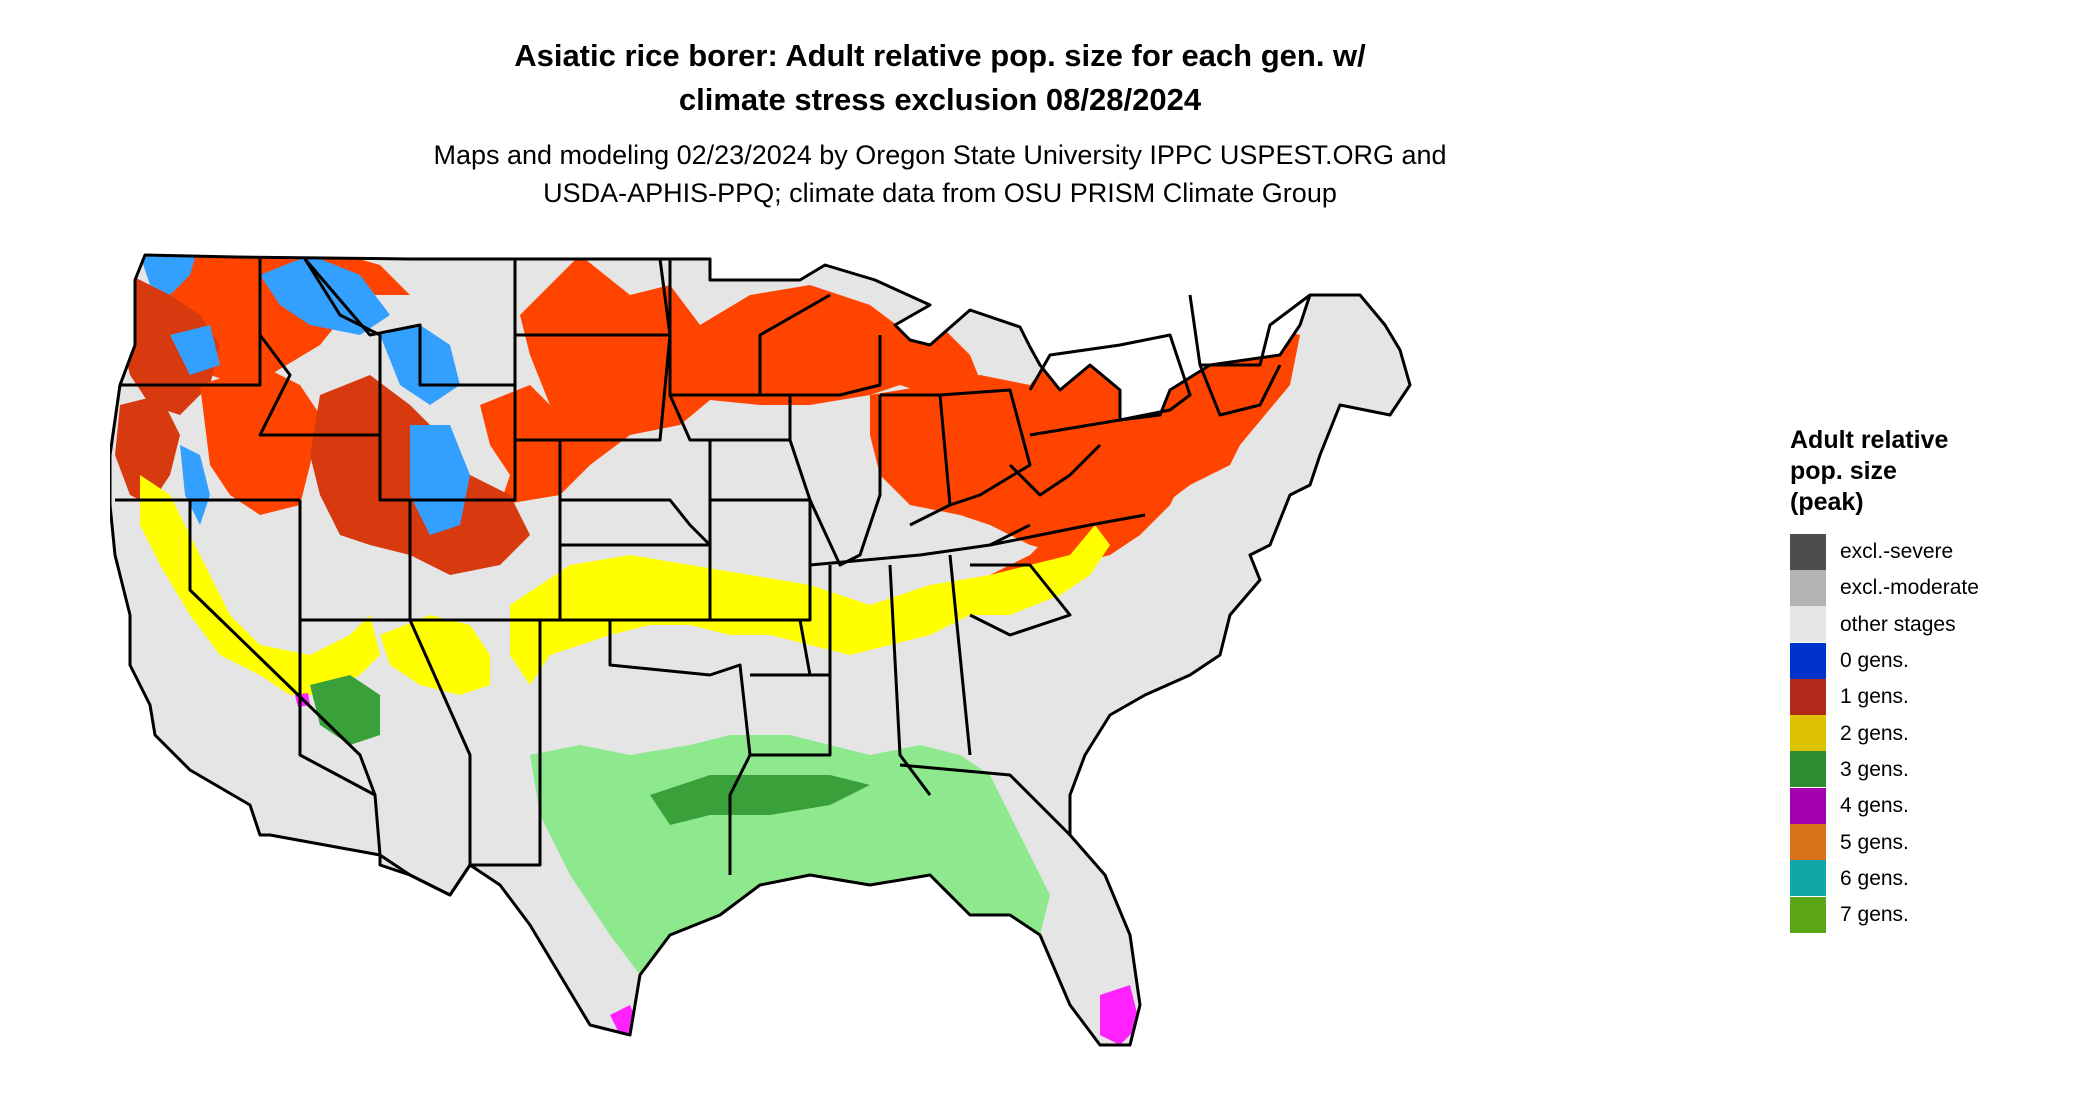  What do you see at coordinates (440, 480) in the screenshot?
I see `zone-0gen-colorado` at bounding box center [440, 480].